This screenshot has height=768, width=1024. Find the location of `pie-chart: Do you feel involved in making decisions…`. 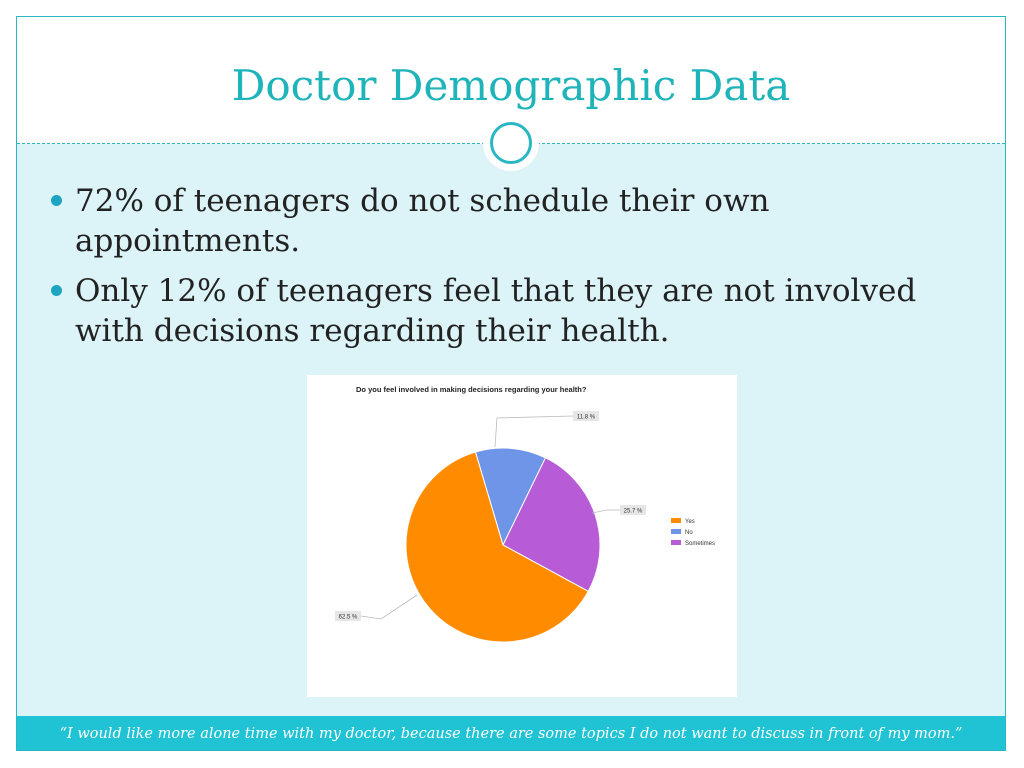

pie-chart: Do you feel involved in making decisions… is located at coordinates (525, 514).